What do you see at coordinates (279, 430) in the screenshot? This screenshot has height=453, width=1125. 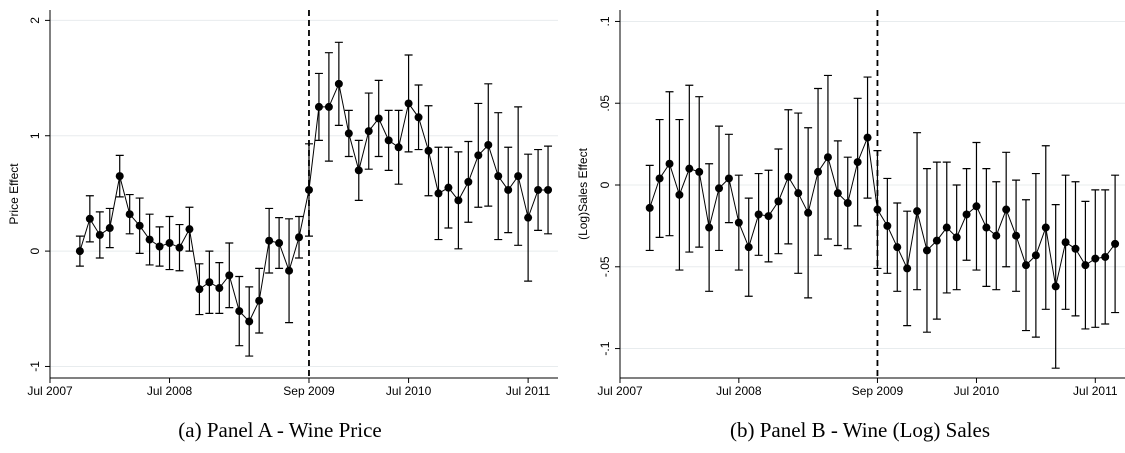 I see `caption: (a) Panel A - Wine Price` at bounding box center [279, 430].